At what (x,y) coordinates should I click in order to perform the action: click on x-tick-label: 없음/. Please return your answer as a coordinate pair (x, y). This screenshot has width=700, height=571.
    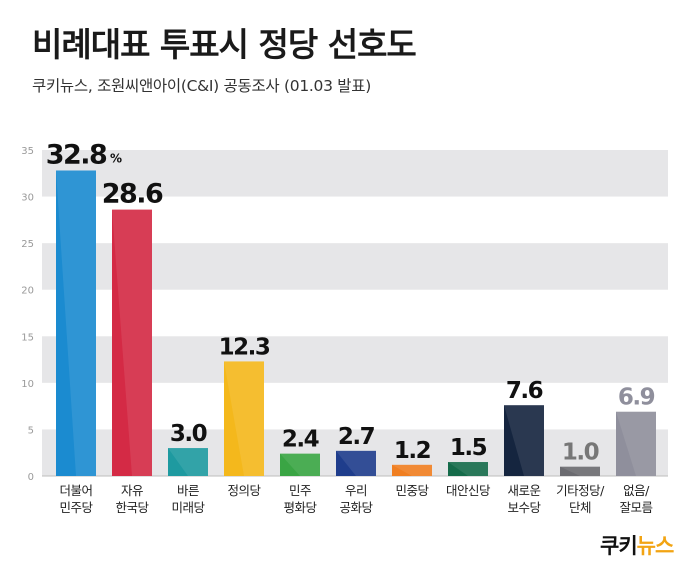
    Looking at the image, I should click on (636, 490).